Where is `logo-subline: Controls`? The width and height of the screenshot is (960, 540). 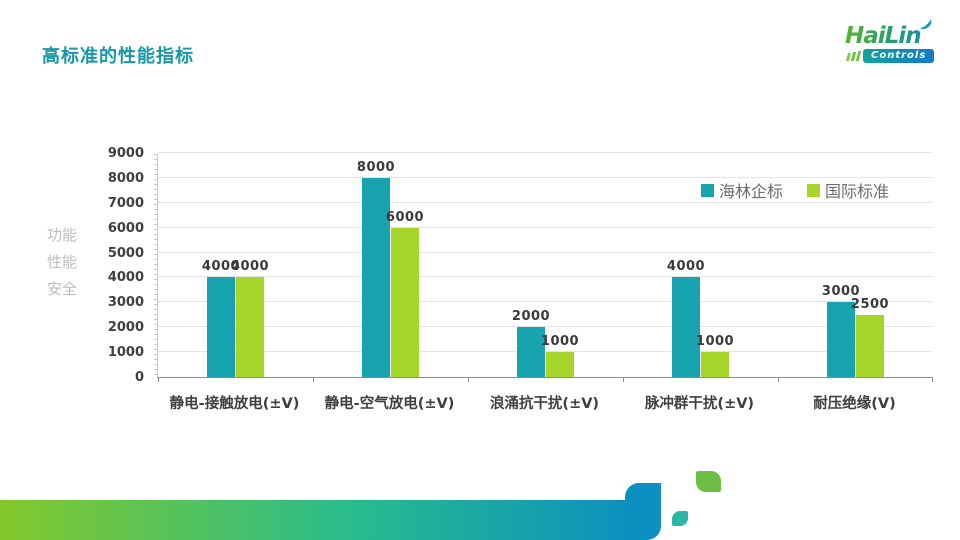
logo-subline: Controls is located at coordinates (895, 56).